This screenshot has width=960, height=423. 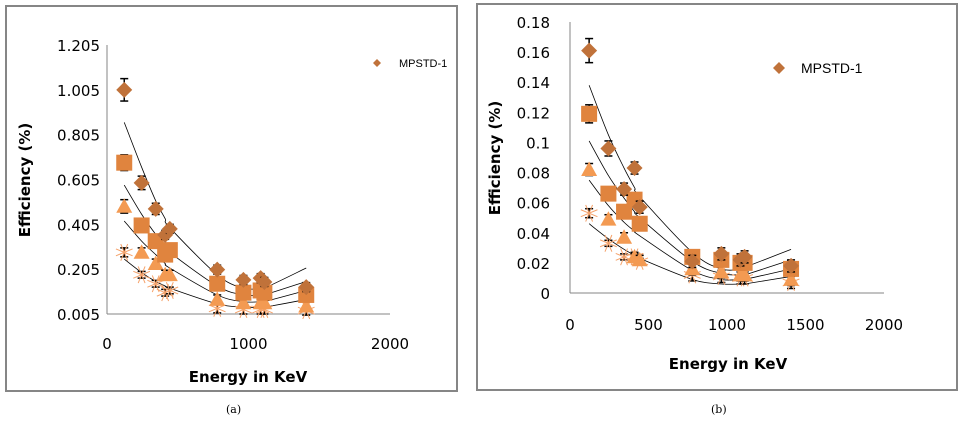 What do you see at coordinates (533, 204) in the screenshot?
I see `chart-b-ytick-label: 0.06` at bounding box center [533, 204].